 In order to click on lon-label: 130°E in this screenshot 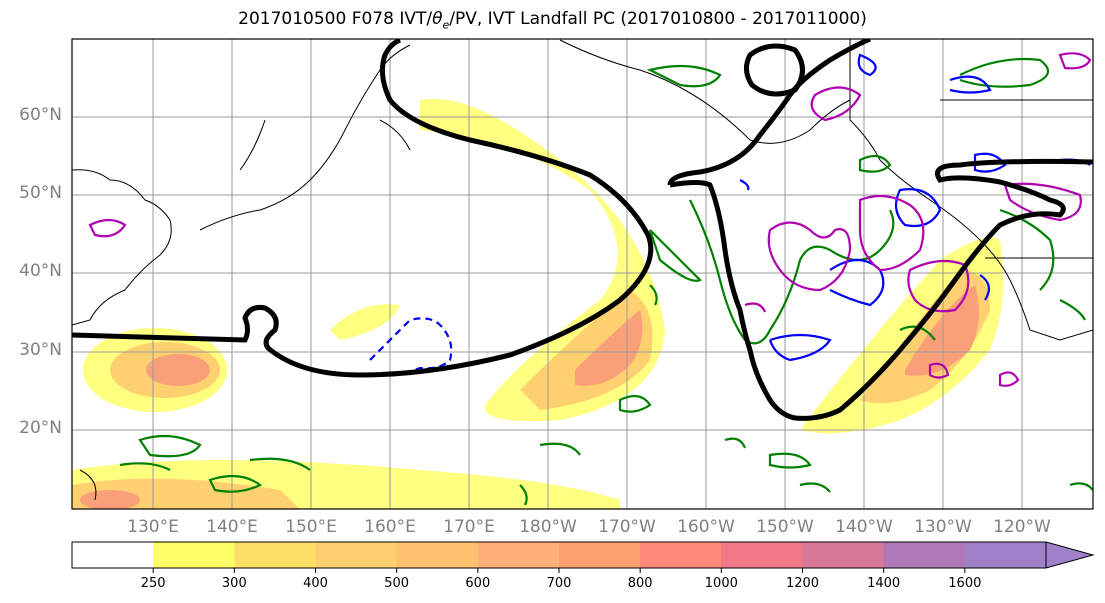, I will do `click(153, 527)`.